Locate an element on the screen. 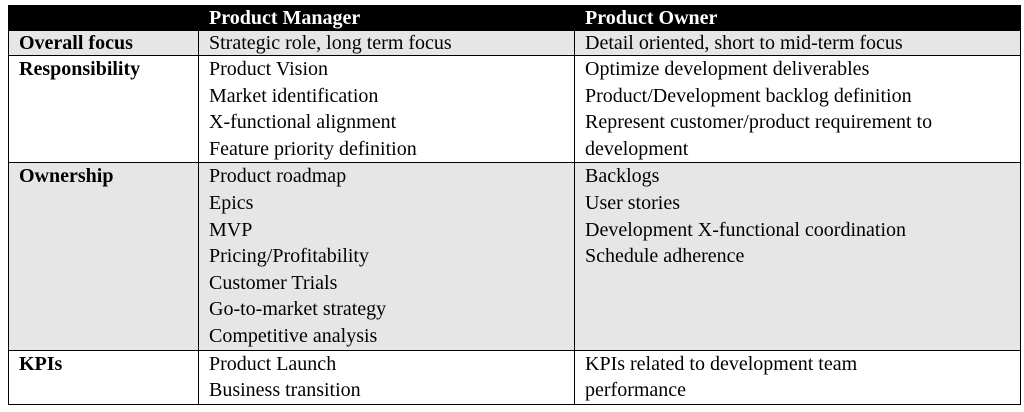  cell-line: Schedule adherence is located at coordinates (665, 256).